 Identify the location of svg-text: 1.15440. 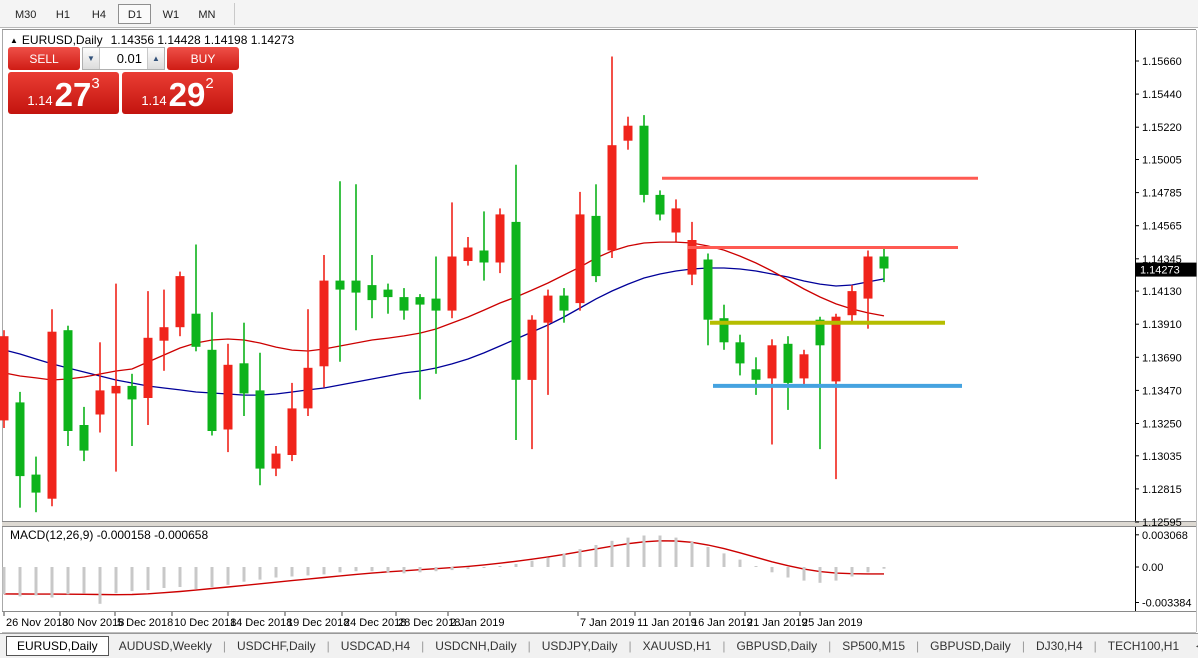
(1162, 95).